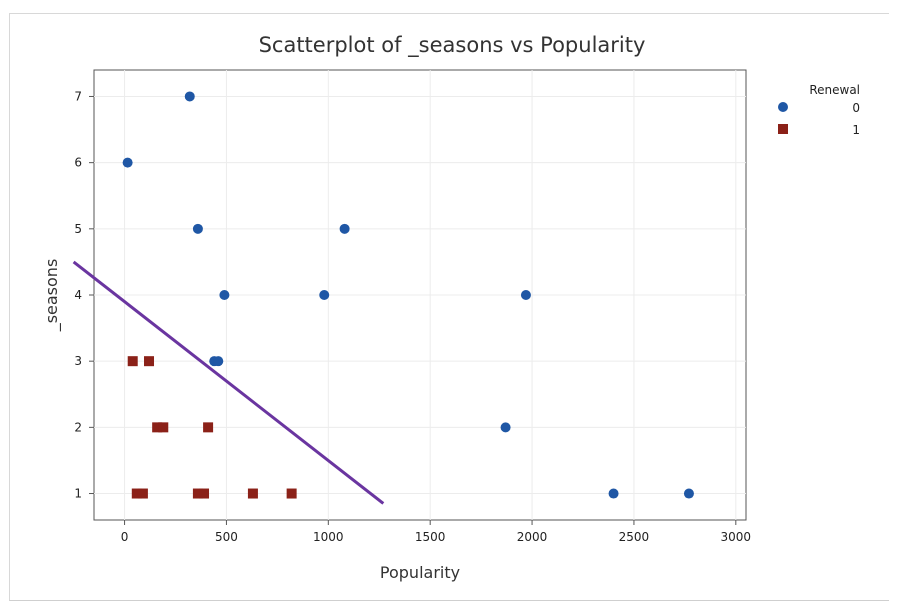  What do you see at coordinates (430, 537) in the screenshot?
I see `x-tick-label: 1500` at bounding box center [430, 537].